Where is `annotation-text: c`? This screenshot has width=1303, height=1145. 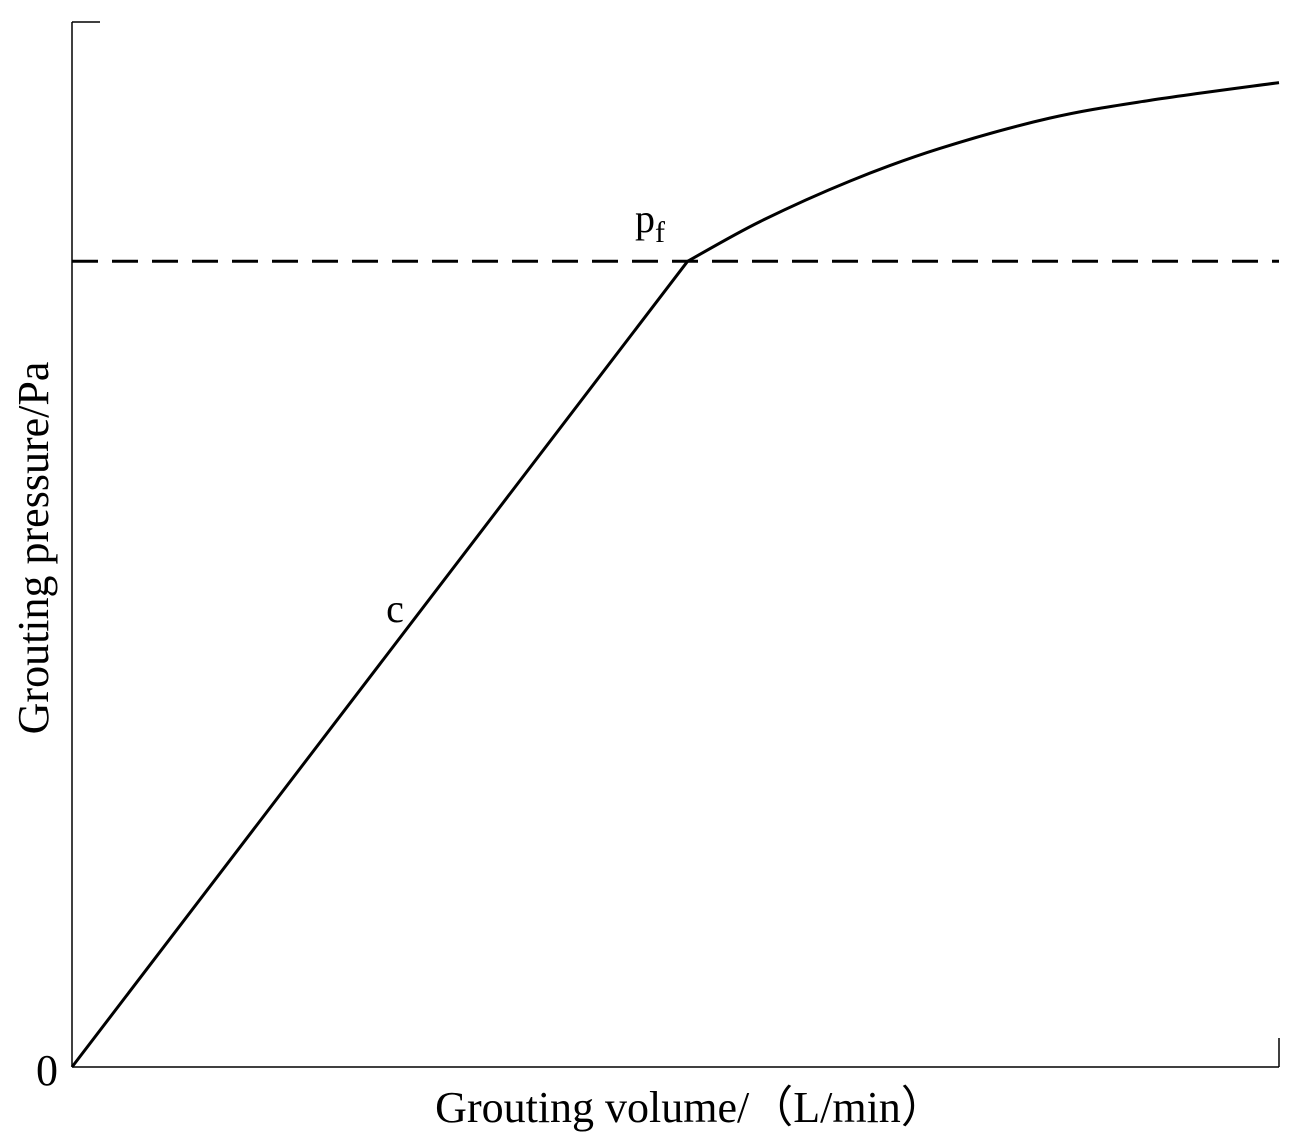 annotation-text: c is located at coordinates (395, 608).